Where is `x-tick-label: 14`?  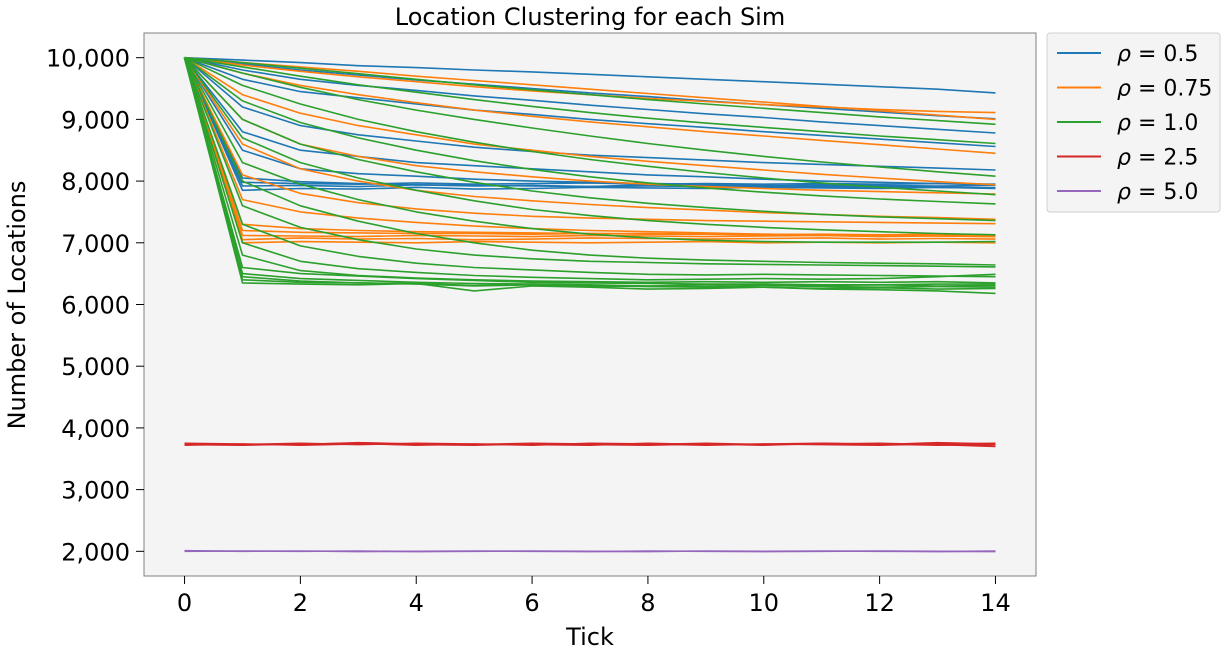
x-tick-label: 14 is located at coordinates (995, 603).